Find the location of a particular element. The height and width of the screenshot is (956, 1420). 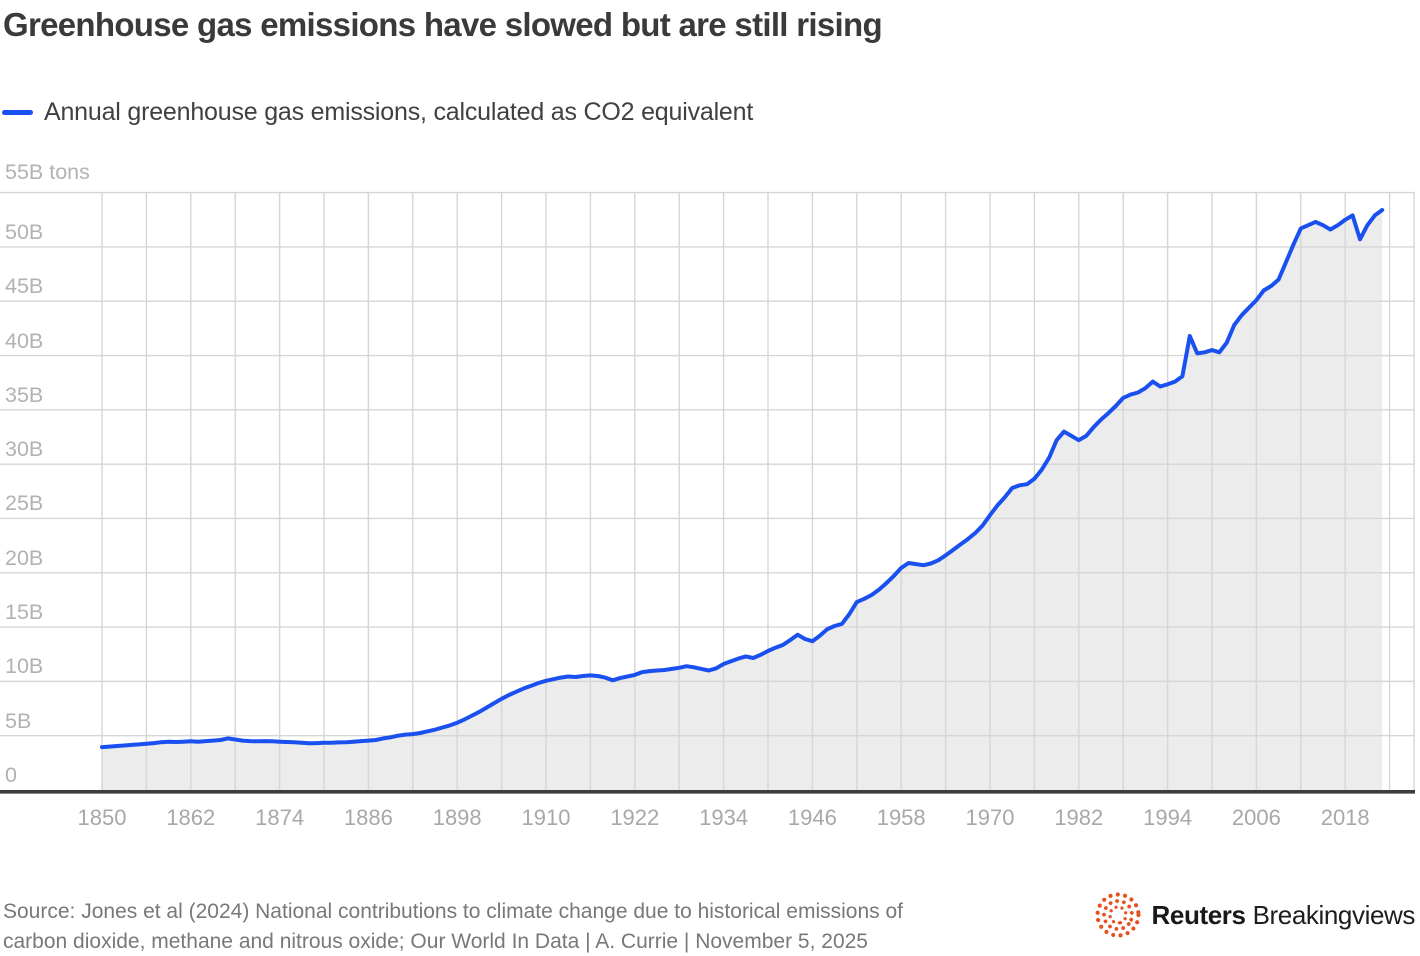

x-tick-label: 1862 is located at coordinates (190, 818).